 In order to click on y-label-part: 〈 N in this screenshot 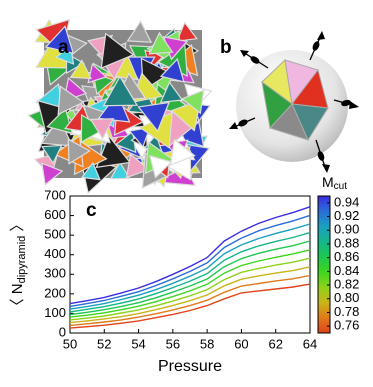, I will do `click(17, 298)`.